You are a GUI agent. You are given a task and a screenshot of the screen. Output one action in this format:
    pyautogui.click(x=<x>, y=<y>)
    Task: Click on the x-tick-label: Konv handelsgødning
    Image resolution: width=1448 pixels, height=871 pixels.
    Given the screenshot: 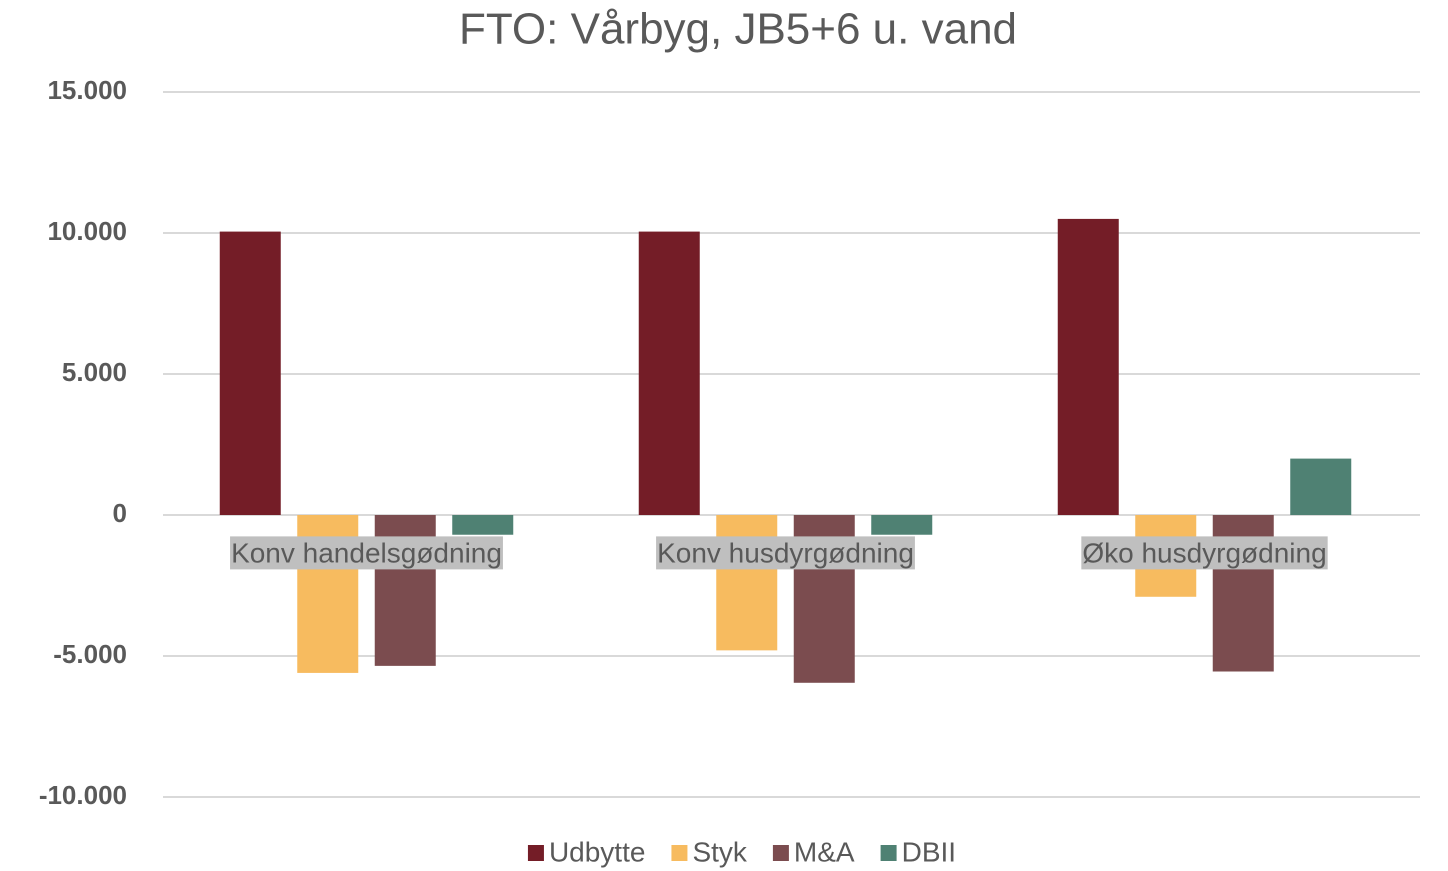 What is the action you would take?
    pyautogui.click(x=366, y=552)
    